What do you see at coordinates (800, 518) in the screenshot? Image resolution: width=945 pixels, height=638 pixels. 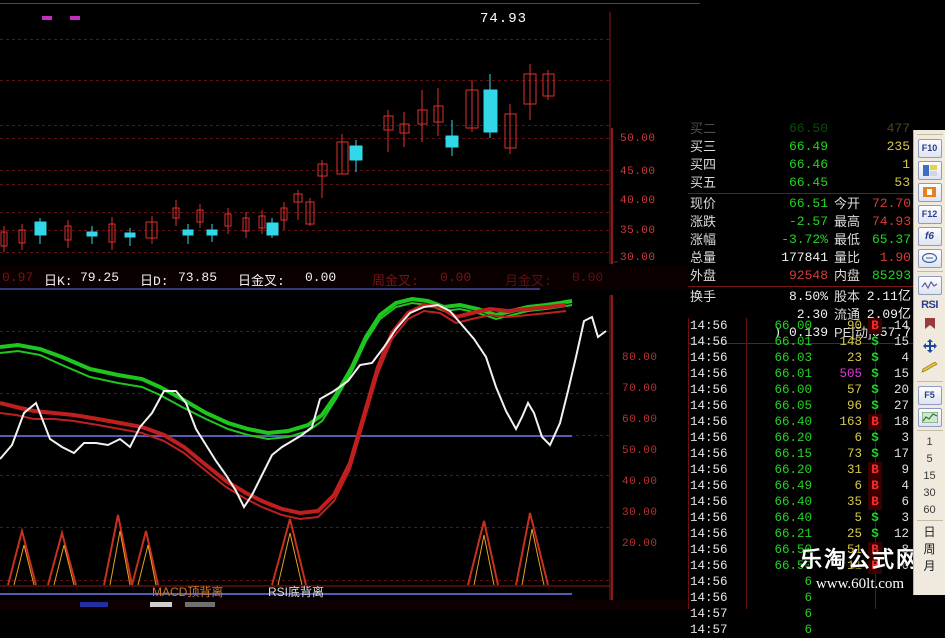 I see `tick-row: 14:56 66.40 5 S 3` at bounding box center [800, 518].